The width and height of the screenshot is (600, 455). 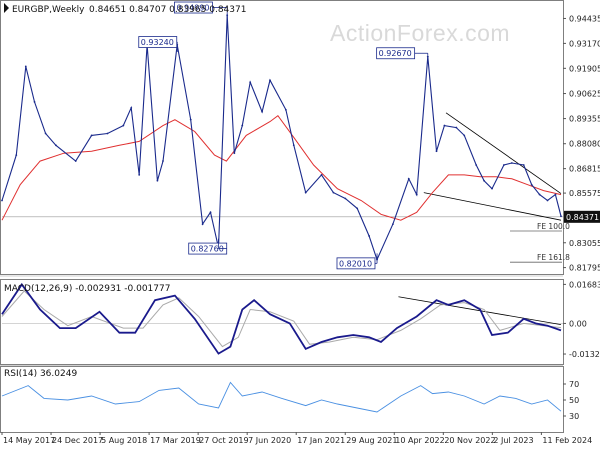 What do you see at coordinates (355, 263) in the screenshot?
I see `annotation-label: 0.82010` at bounding box center [355, 263].